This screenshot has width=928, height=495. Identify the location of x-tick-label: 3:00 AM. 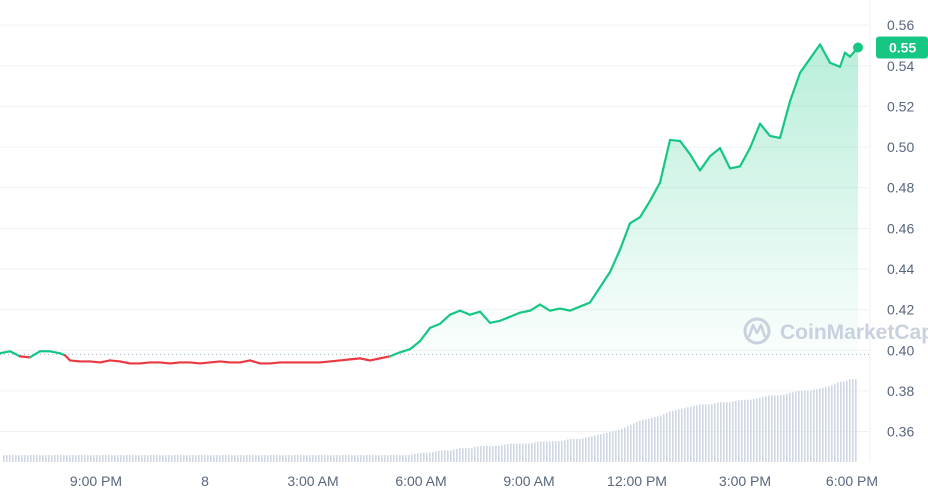
(312, 481).